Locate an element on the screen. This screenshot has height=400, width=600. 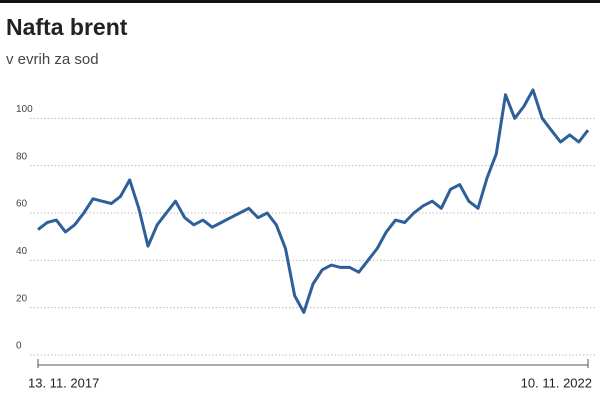
y-tick-label: 100 is located at coordinates (24, 109).